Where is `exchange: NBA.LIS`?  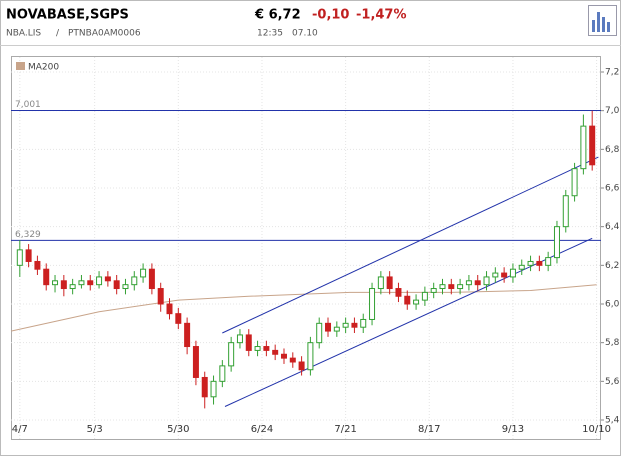
exchange: NBA.LIS is located at coordinates (23, 34).